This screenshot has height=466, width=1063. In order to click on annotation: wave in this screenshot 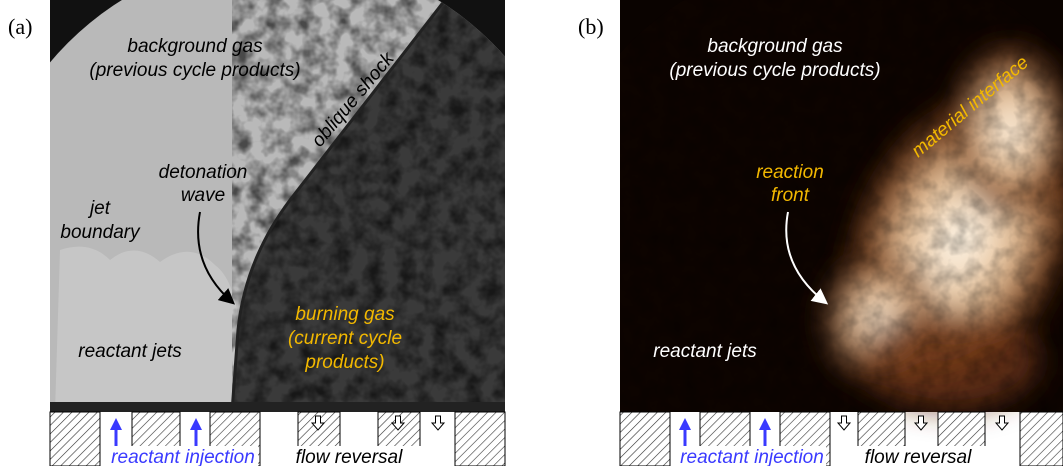, I will do `click(203, 195)`.